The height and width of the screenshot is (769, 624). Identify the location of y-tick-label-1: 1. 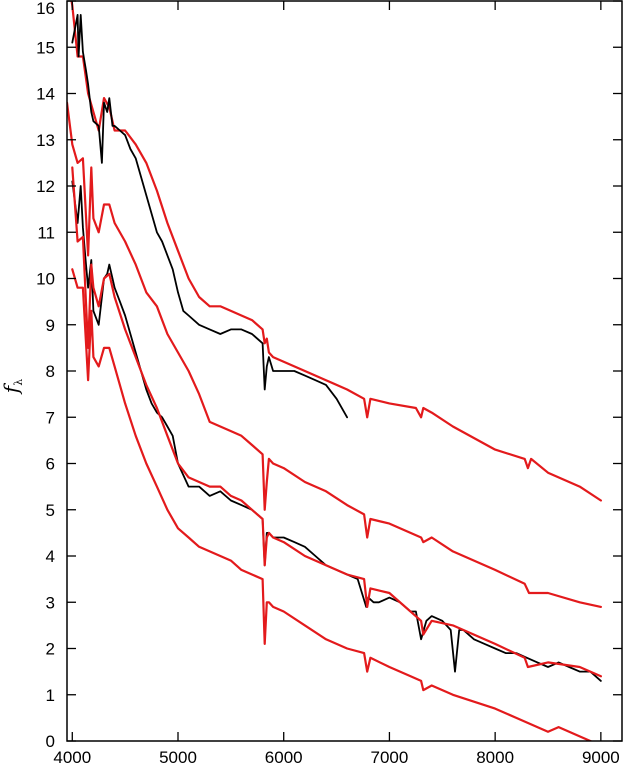
(50, 695).